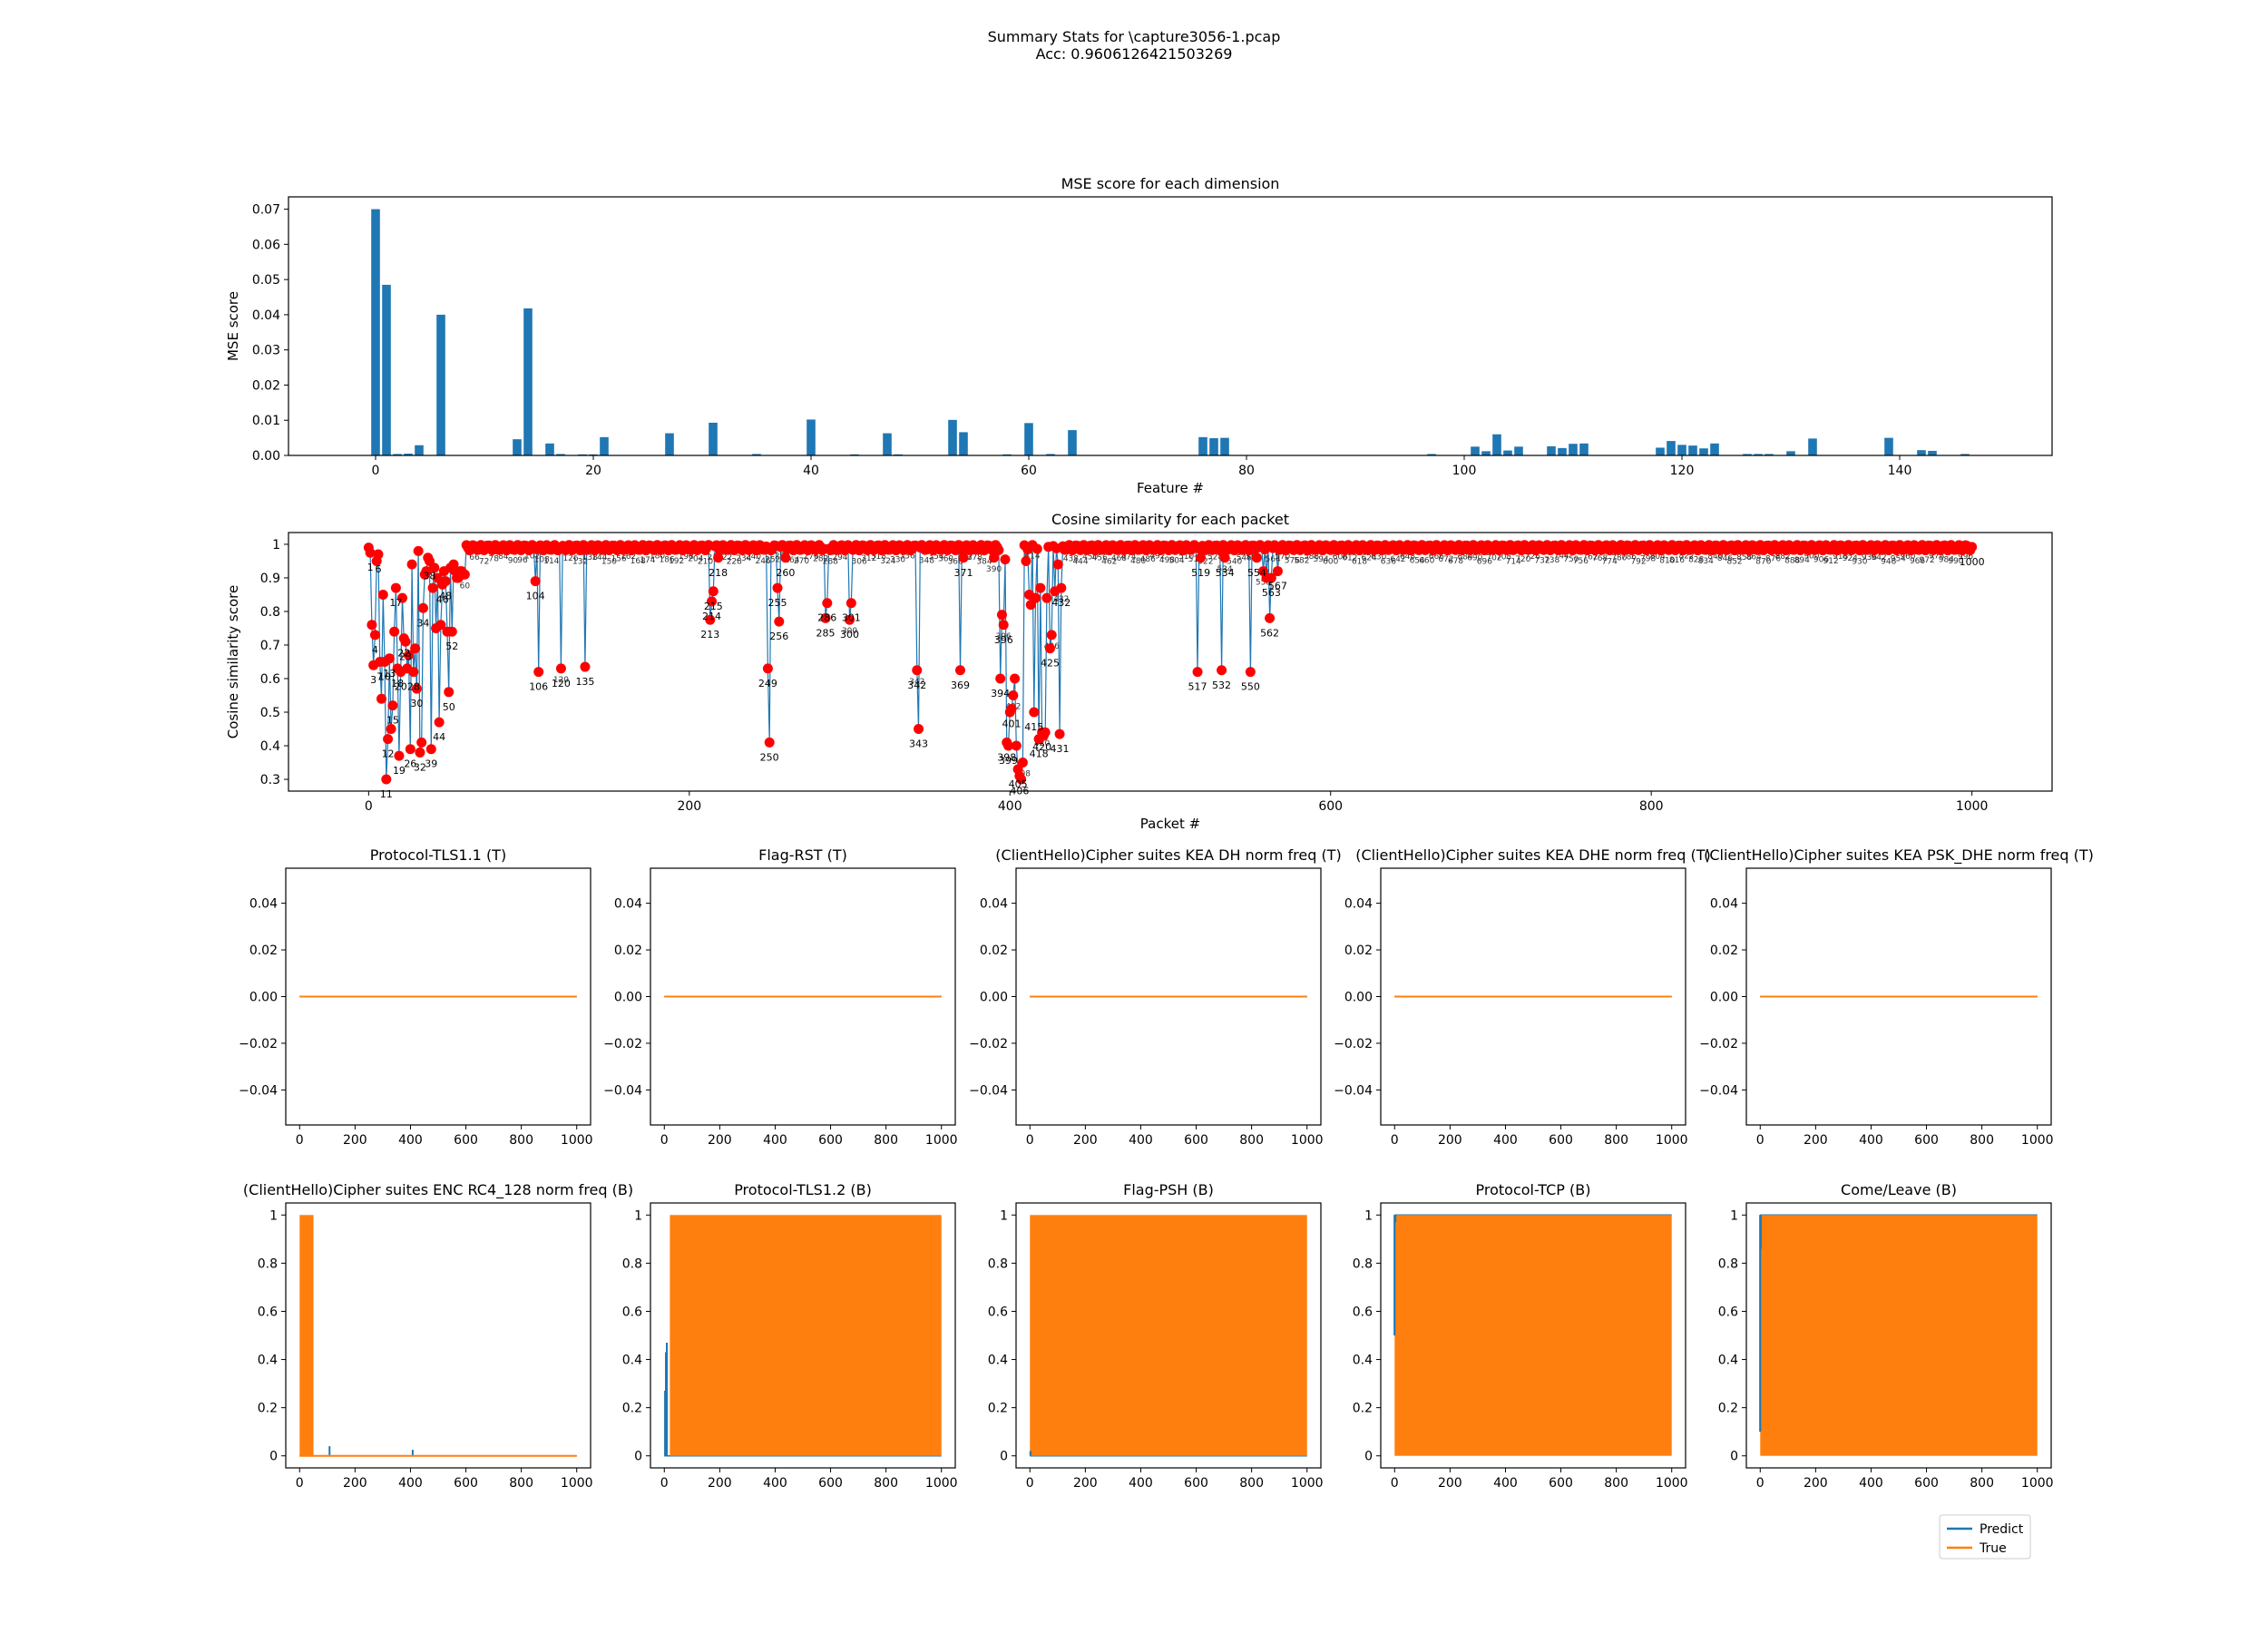  I want to click on x-tick-label: 100, so click(1465, 471).